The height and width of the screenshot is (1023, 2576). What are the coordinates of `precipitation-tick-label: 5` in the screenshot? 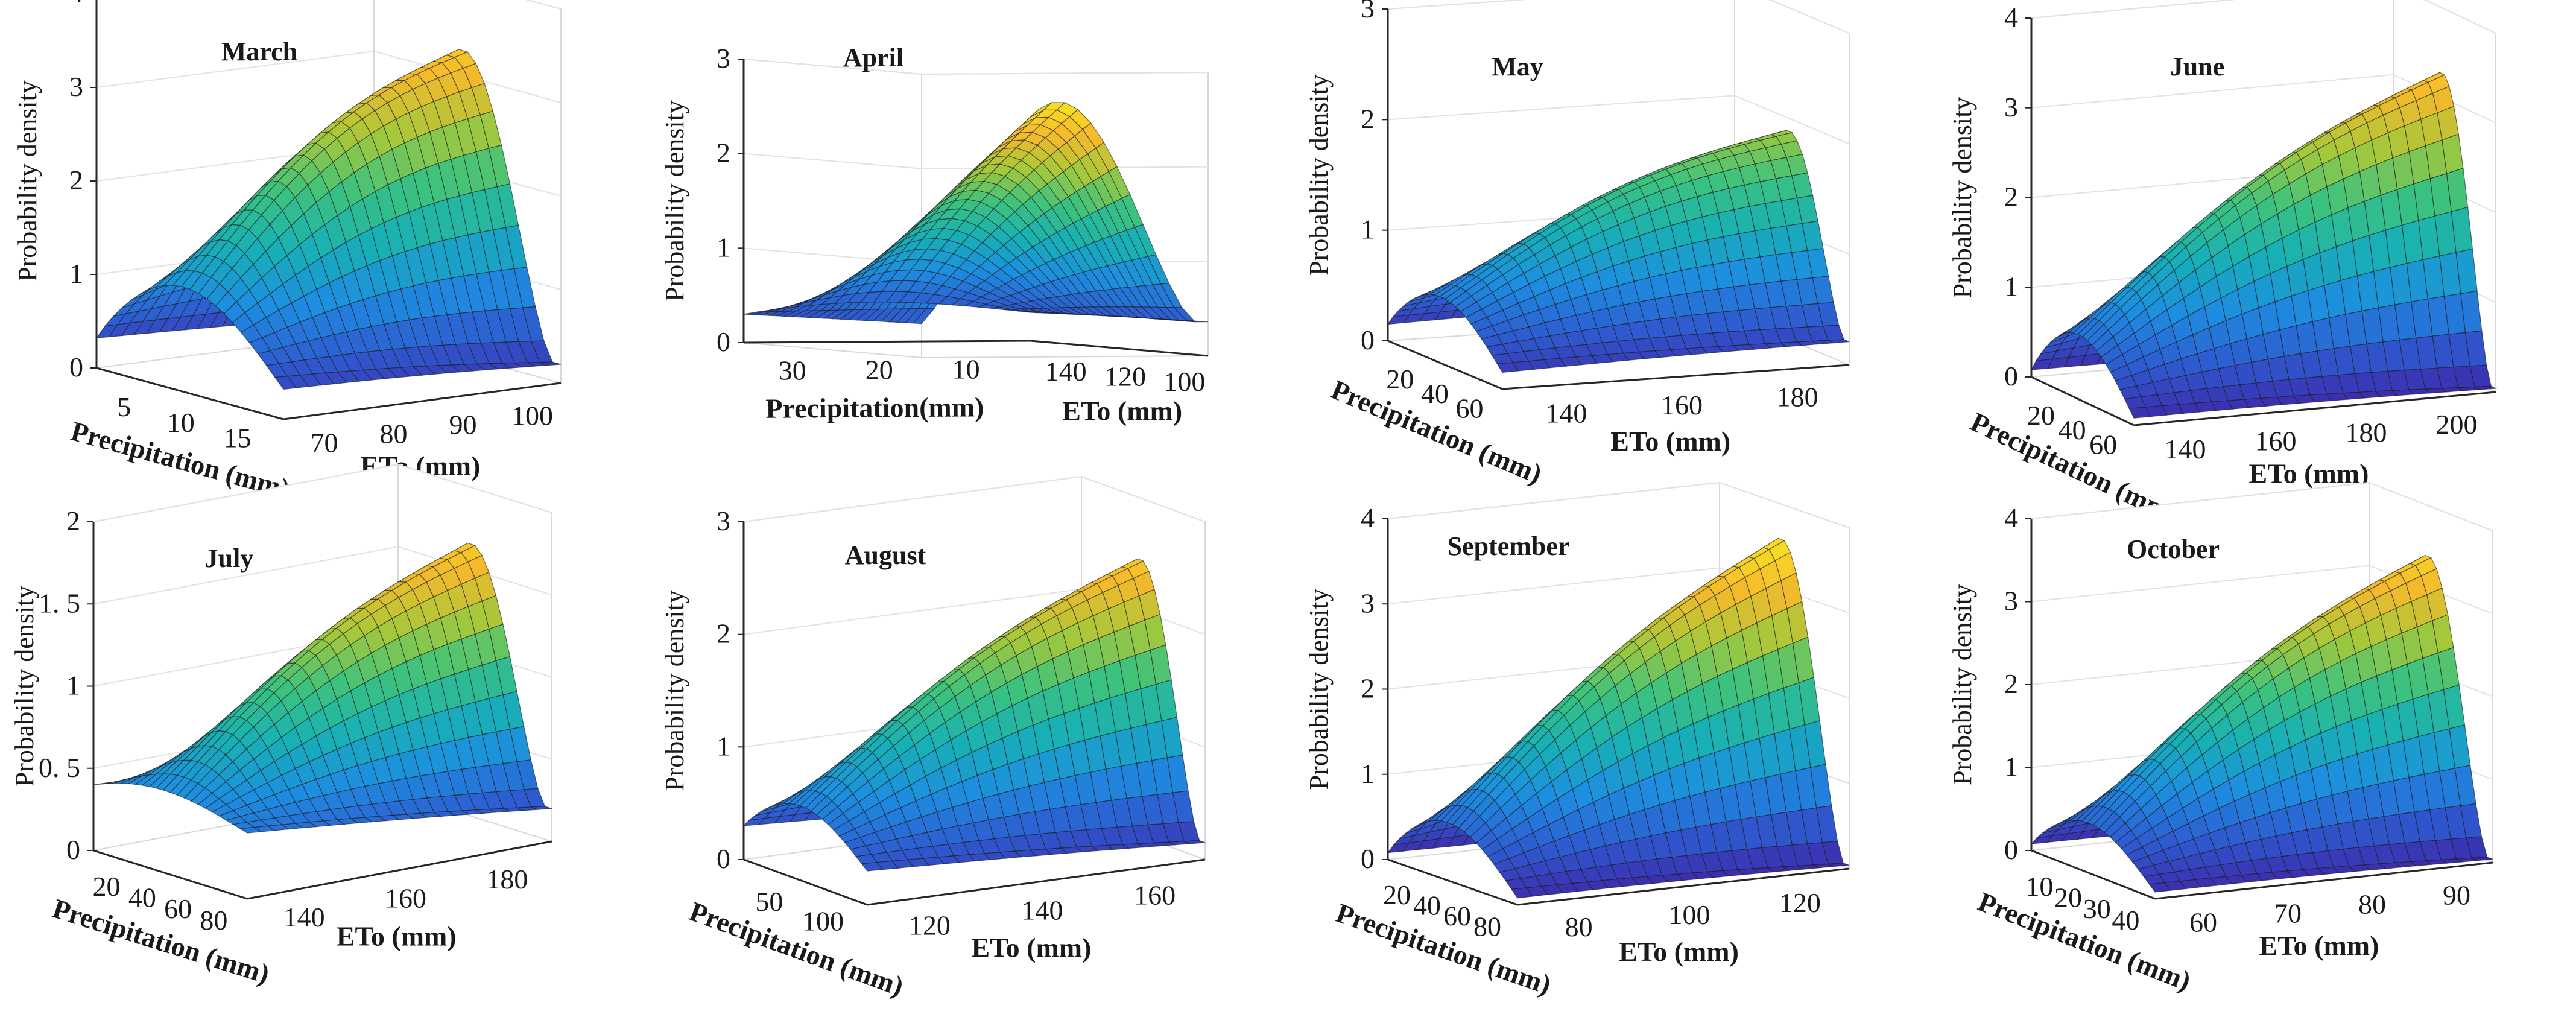 It's located at (124, 407).